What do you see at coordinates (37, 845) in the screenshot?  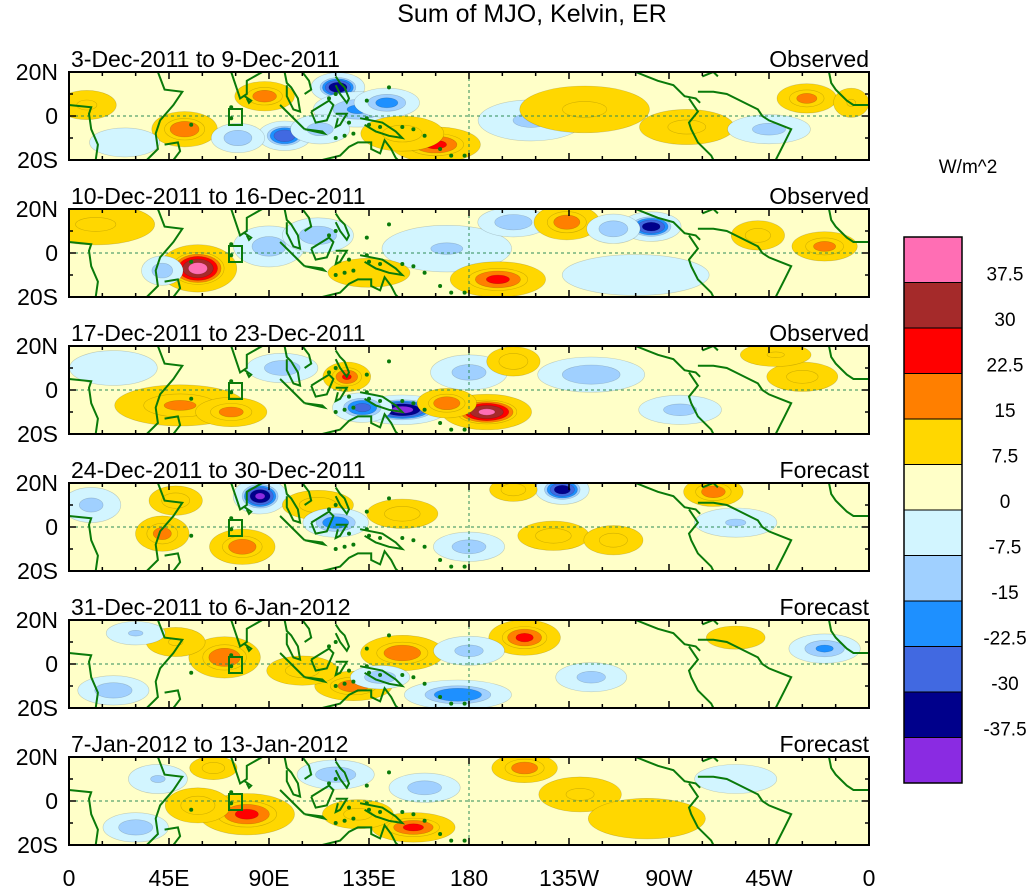 I see `y-tick-label: 20S` at bounding box center [37, 845].